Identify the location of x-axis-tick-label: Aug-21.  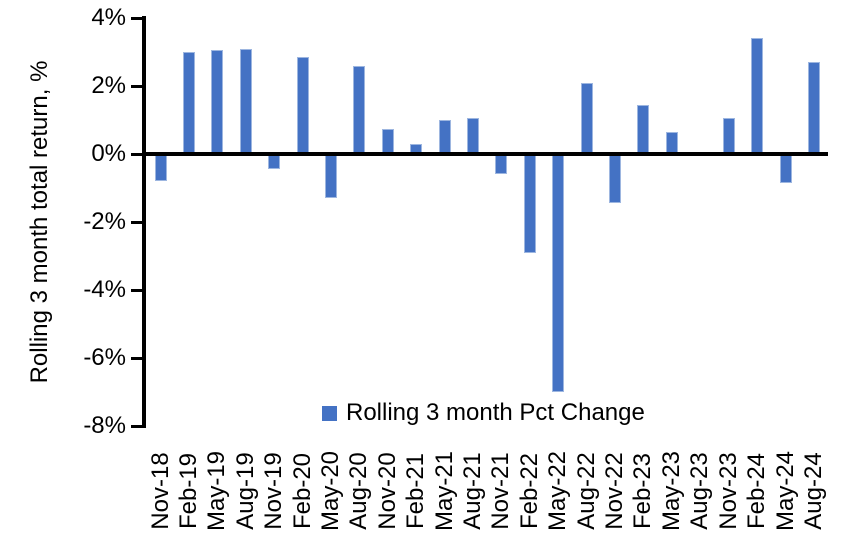
(472, 491).